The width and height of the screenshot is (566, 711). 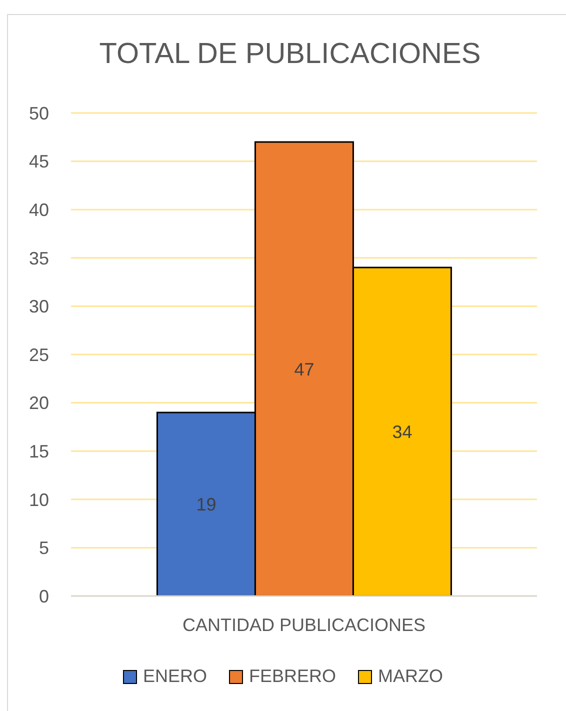 I want to click on y-tick-label: 20, so click(x=38, y=403).